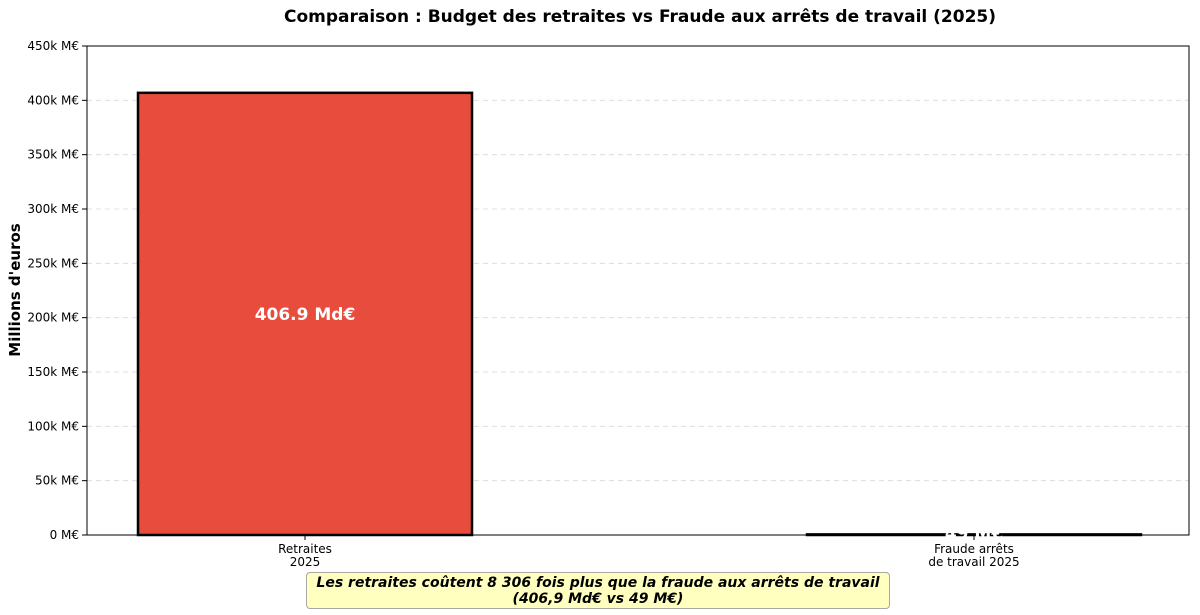  What do you see at coordinates (57, 481) in the screenshot?
I see `y-tick-label: 50k M€` at bounding box center [57, 481].